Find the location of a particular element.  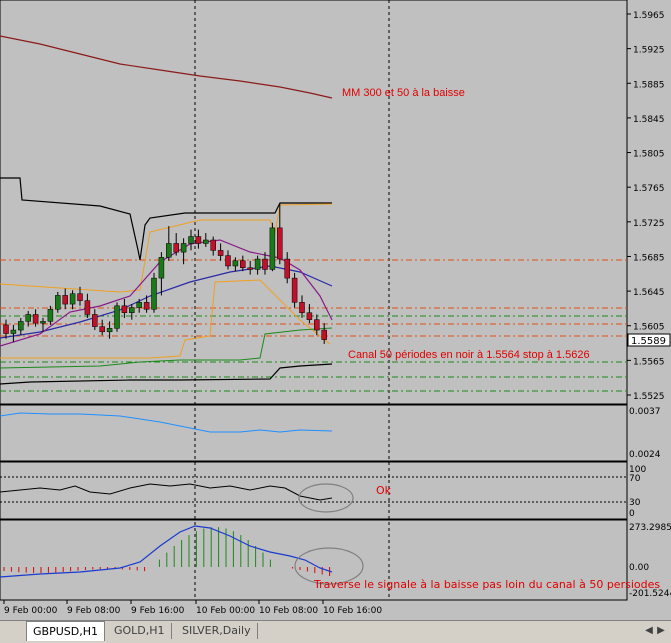

ind1-label-top: 0.0037 is located at coordinates (645, 412).